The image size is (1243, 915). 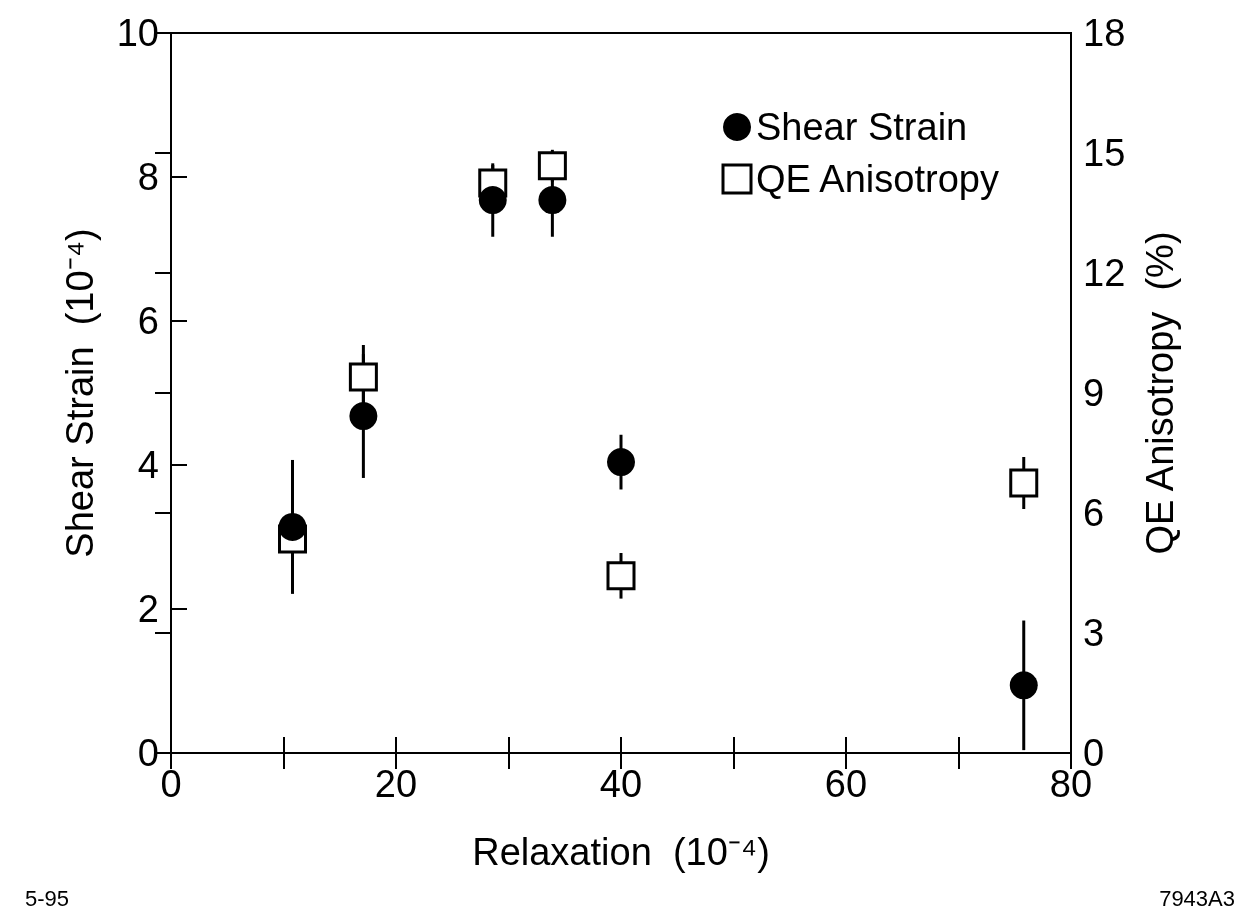 What do you see at coordinates (396, 784) in the screenshot?
I see `x-tick-label: 20` at bounding box center [396, 784].